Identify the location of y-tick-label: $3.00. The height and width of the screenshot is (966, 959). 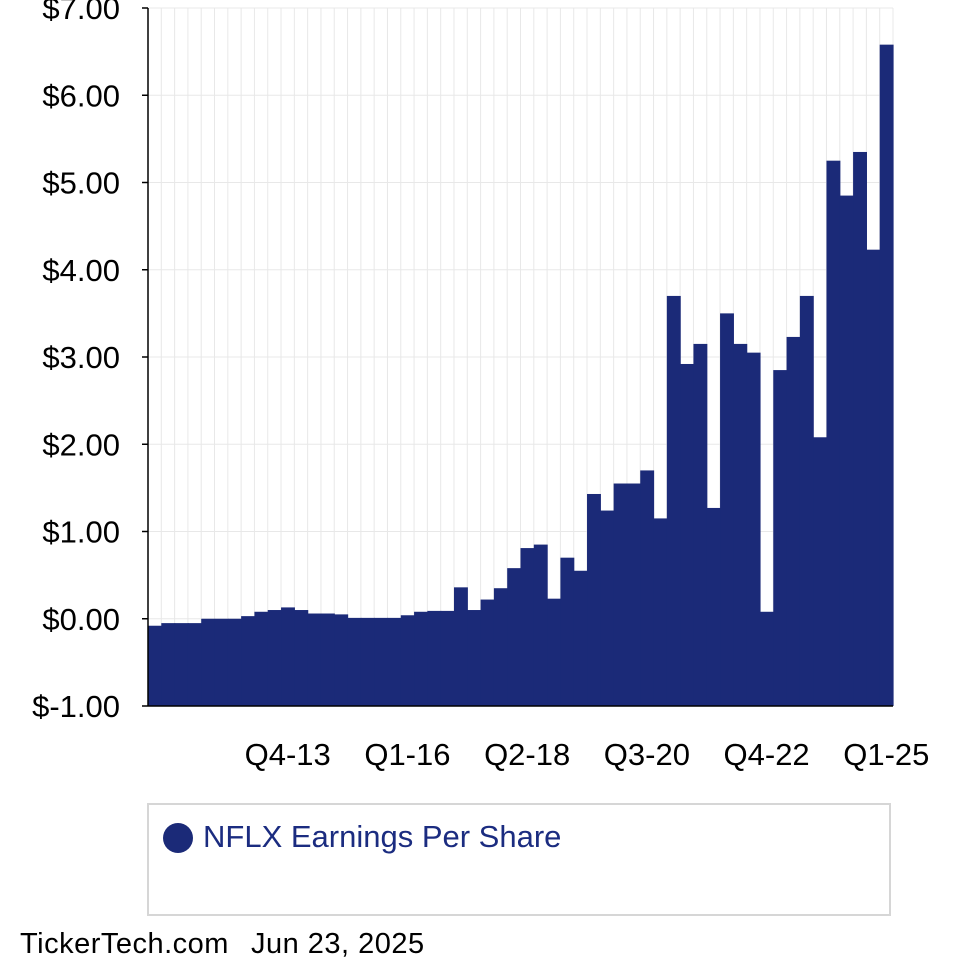
(81, 357).